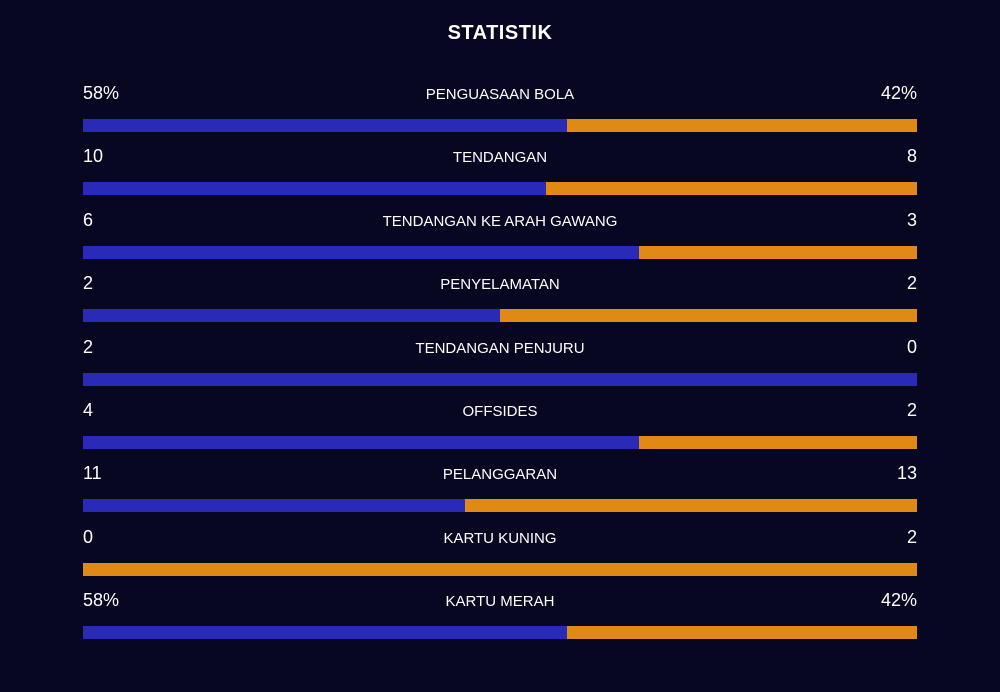  What do you see at coordinates (500, 538) in the screenshot?
I see `stat-label: KARTU KUNING` at bounding box center [500, 538].